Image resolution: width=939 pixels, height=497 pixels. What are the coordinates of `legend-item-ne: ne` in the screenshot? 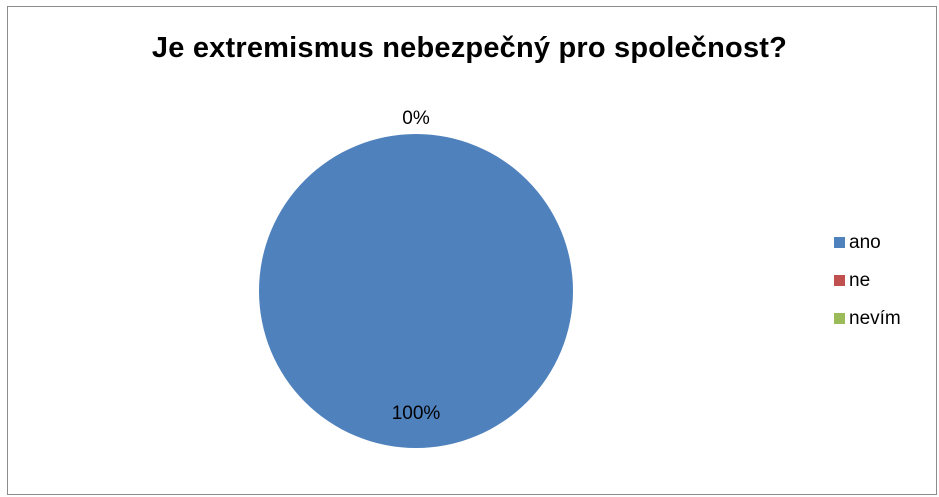 It's located at (867, 280).